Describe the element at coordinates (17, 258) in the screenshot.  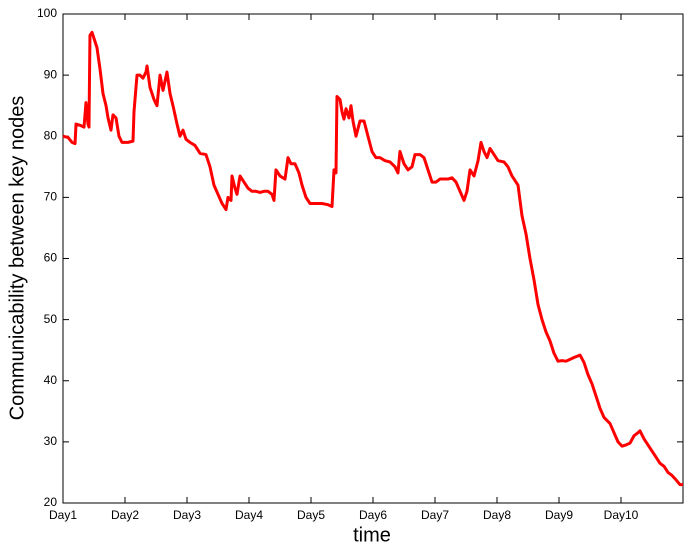
I see `y-axis-label: Communicability between key nodes` at that location.